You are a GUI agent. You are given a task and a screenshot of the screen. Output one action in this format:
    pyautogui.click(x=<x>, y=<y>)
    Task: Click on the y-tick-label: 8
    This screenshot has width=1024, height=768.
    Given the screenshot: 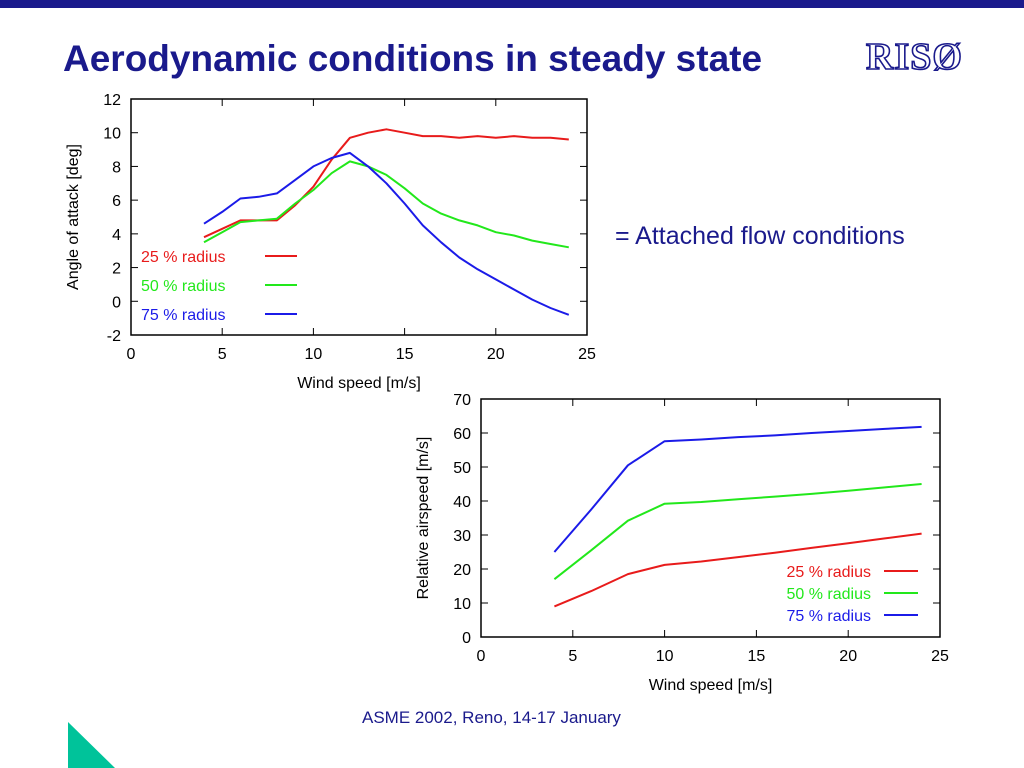 What is the action you would take?
    pyautogui.click(x=116, y=167)
    